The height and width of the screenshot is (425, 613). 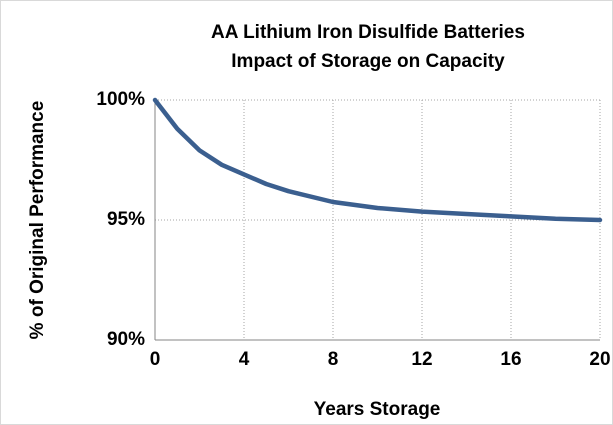 I want to click on x-tick-label: 12, so click(x=421, y=359).